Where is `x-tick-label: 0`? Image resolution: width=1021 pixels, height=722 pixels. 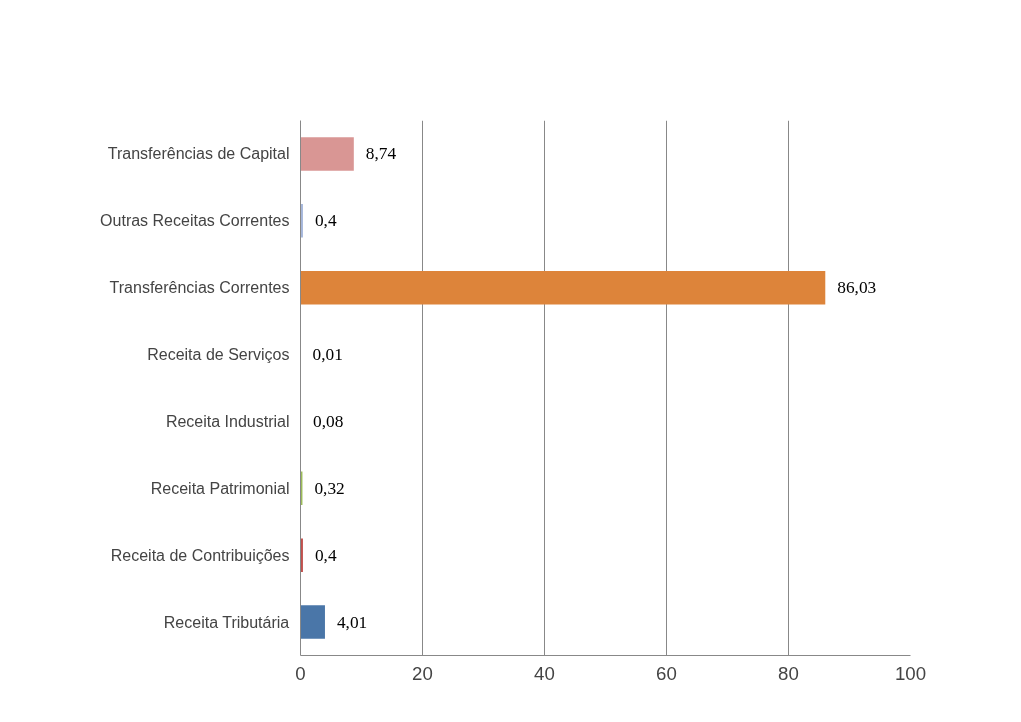
x-tick-label: 0 is located at coordinates (300, 673).